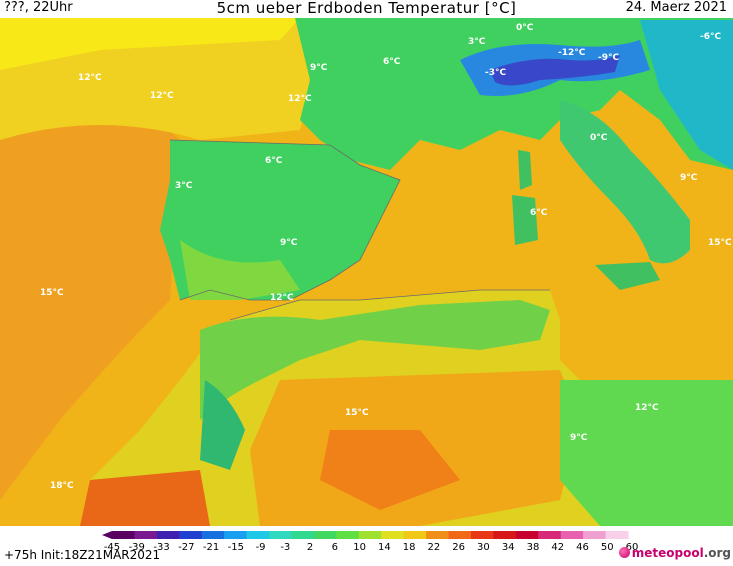  Describe the element at coordinates (375, 360) in the screenshot. I see `atlas-cool-zone` at that location.